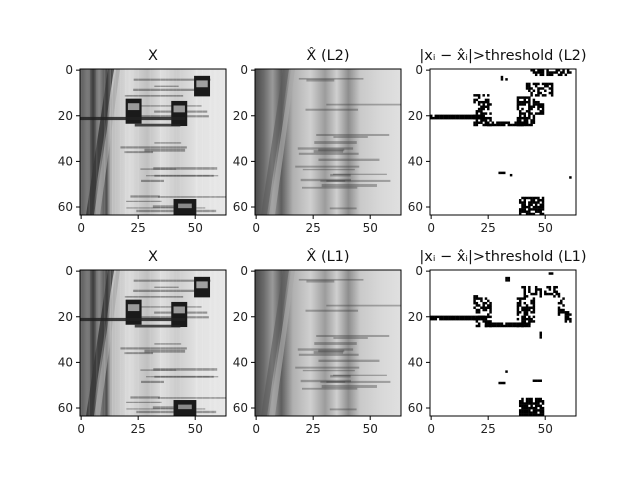 The image size is (640, 480). I want to click on panel-title: X̂ (L1), so click(327, 256).